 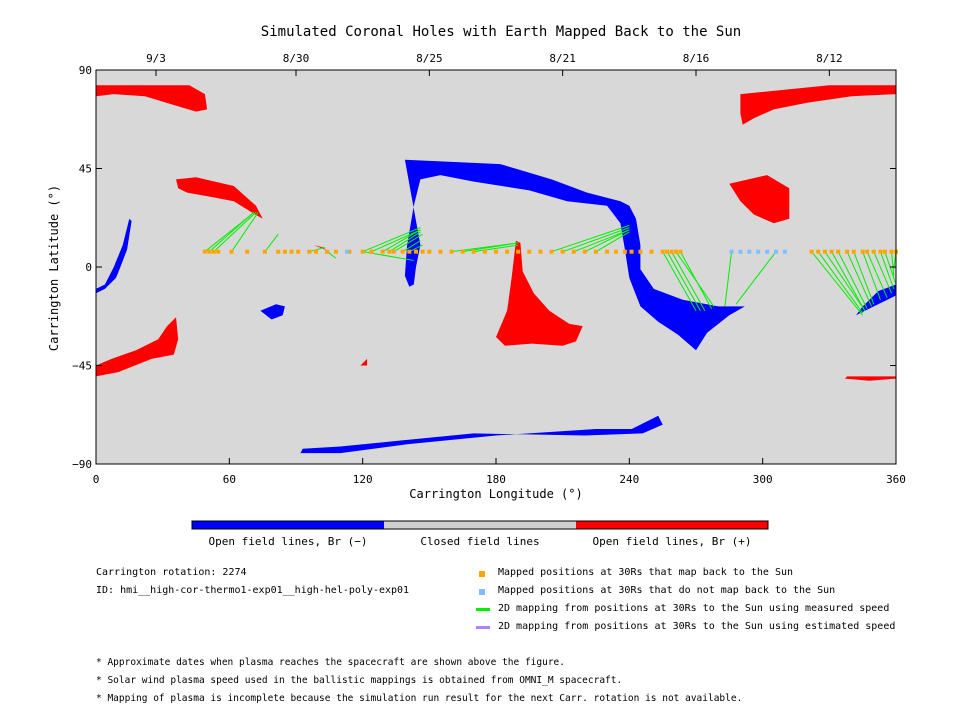 I want to click on legend-swatch-mapped, so click(x=482, y=574).